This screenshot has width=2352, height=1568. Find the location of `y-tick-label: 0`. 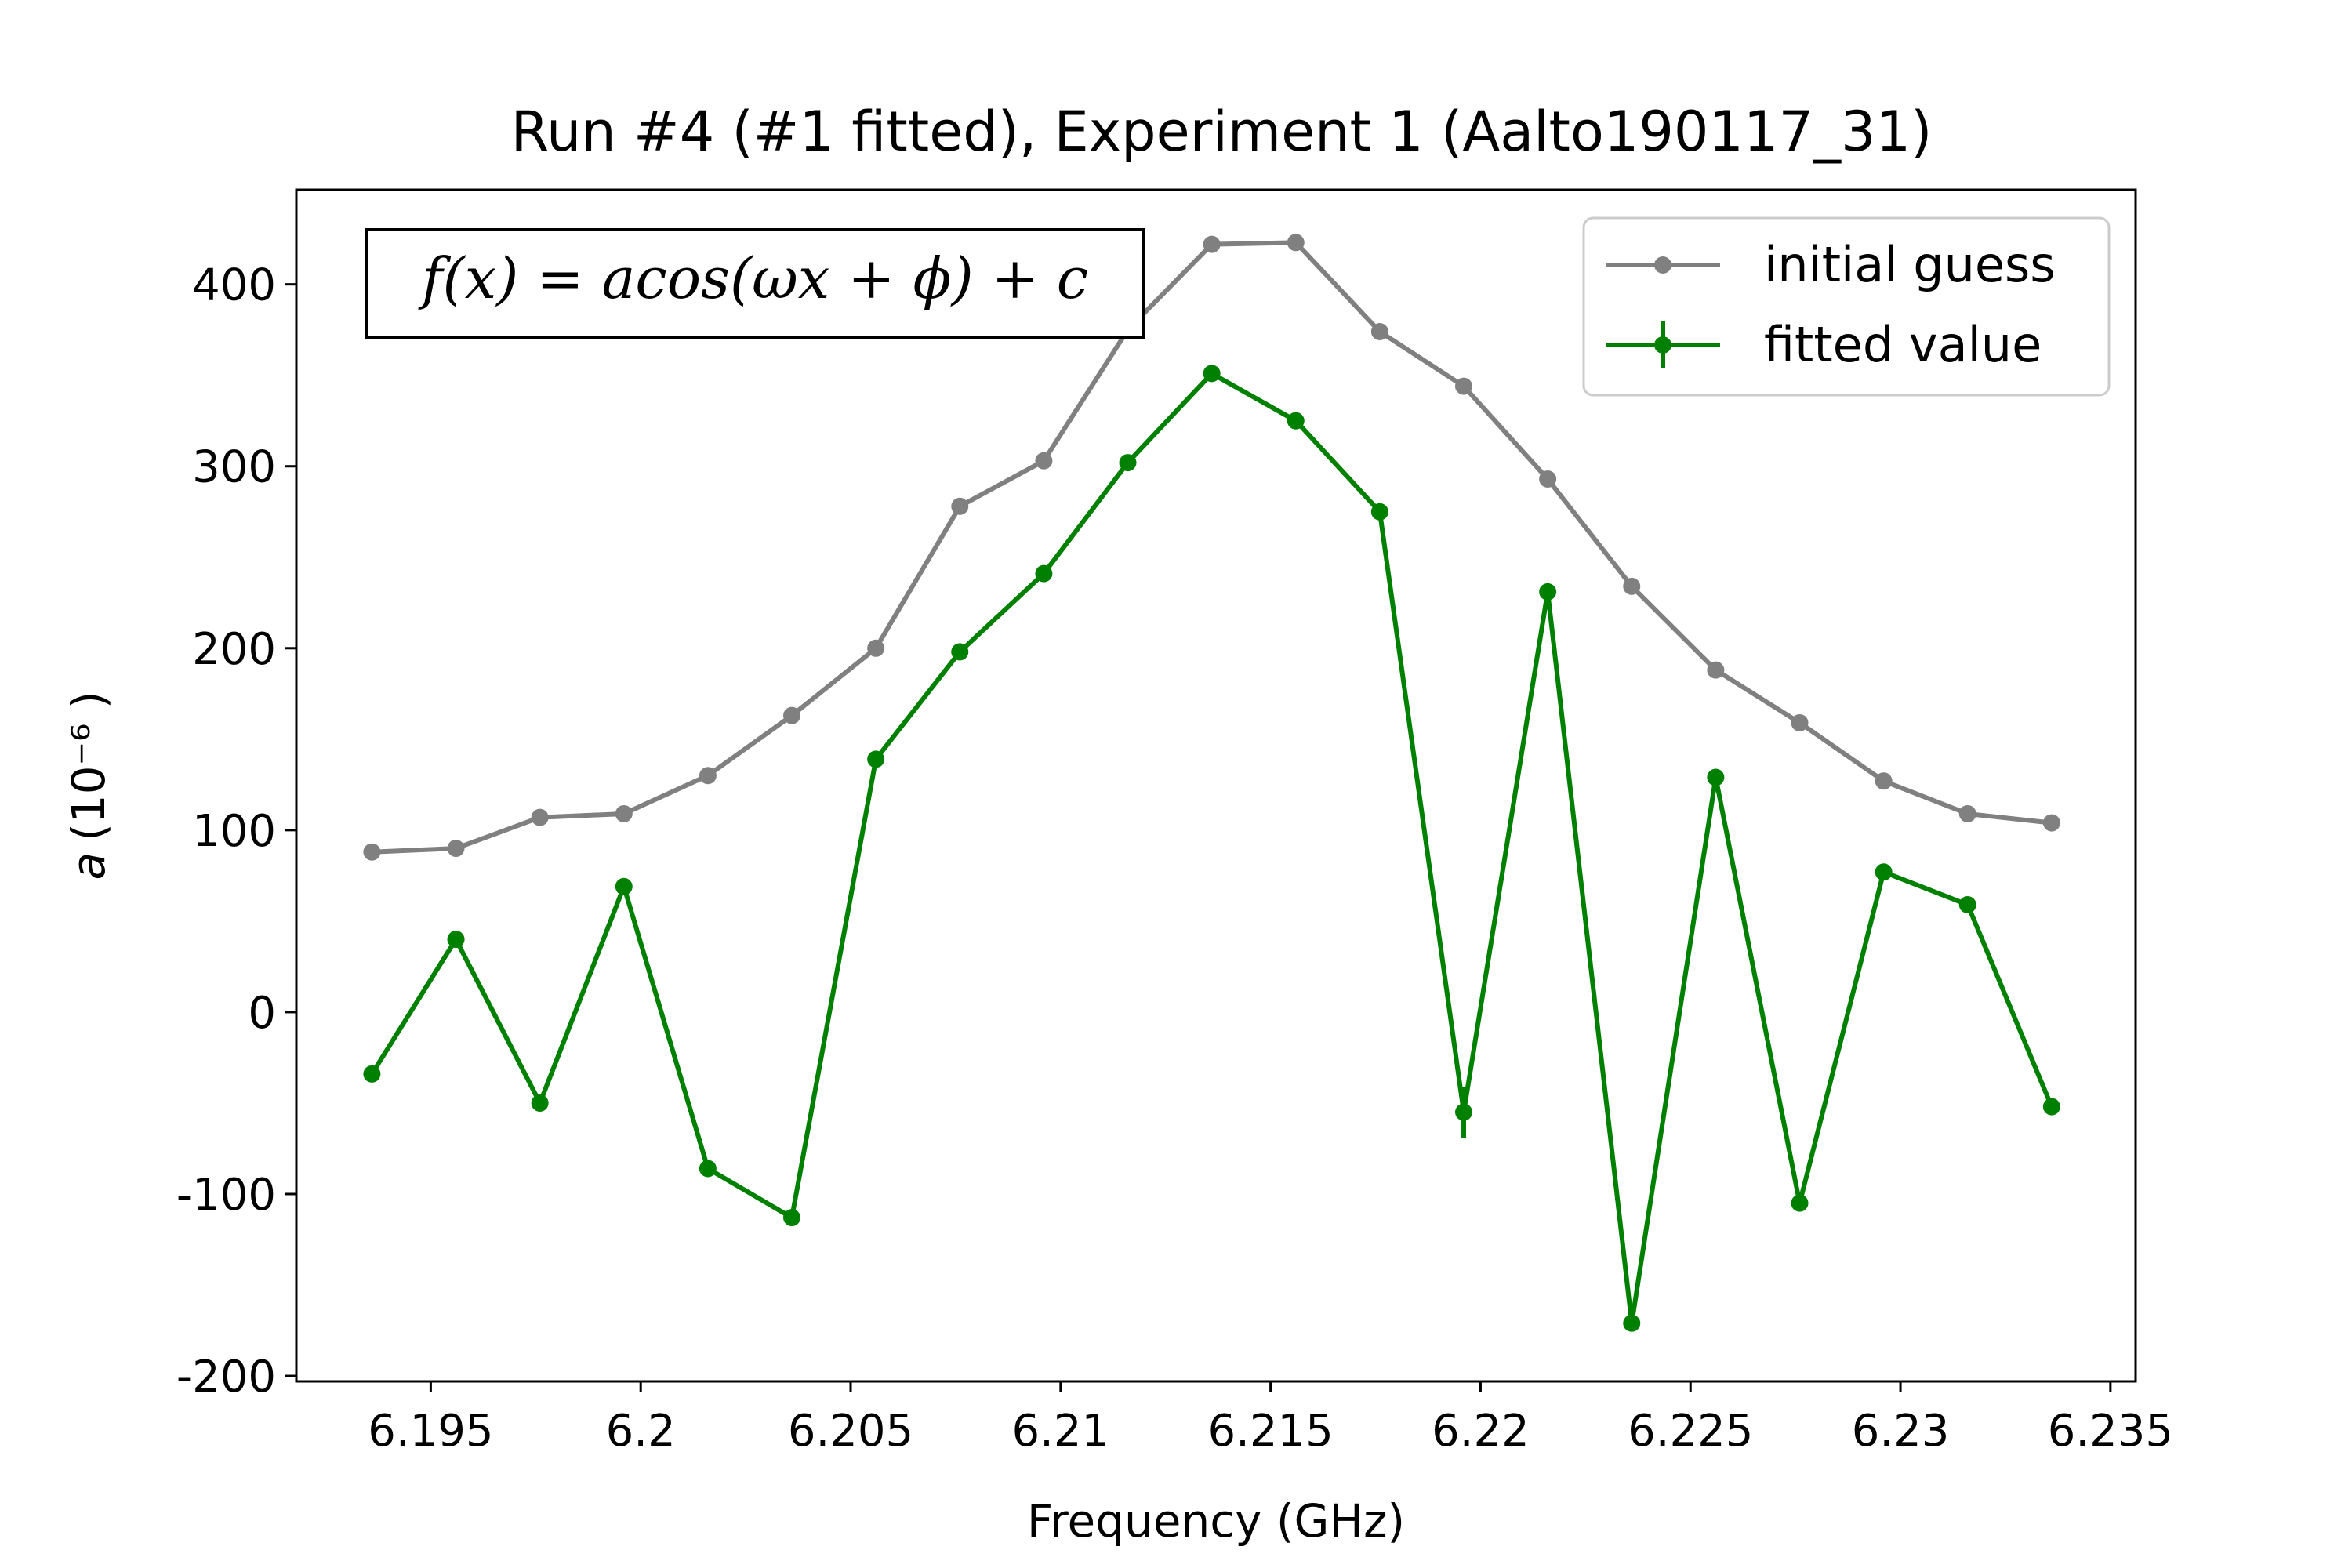

y-tick-label: 0 is located at coordinates (262, 1013).